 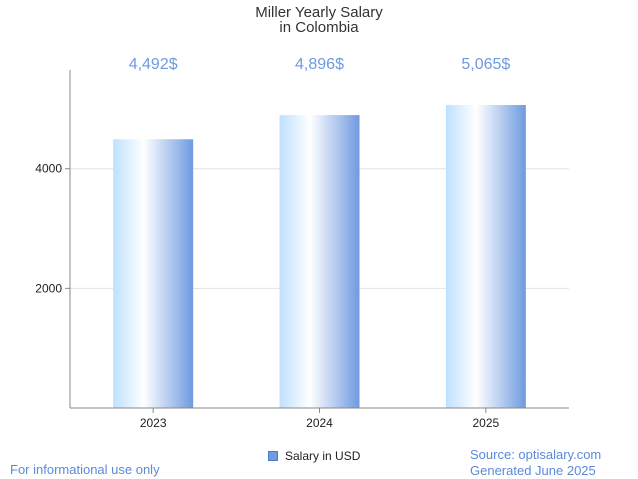 I want to click on generated-text: Generated June 2025, so click(x=533, y=470).